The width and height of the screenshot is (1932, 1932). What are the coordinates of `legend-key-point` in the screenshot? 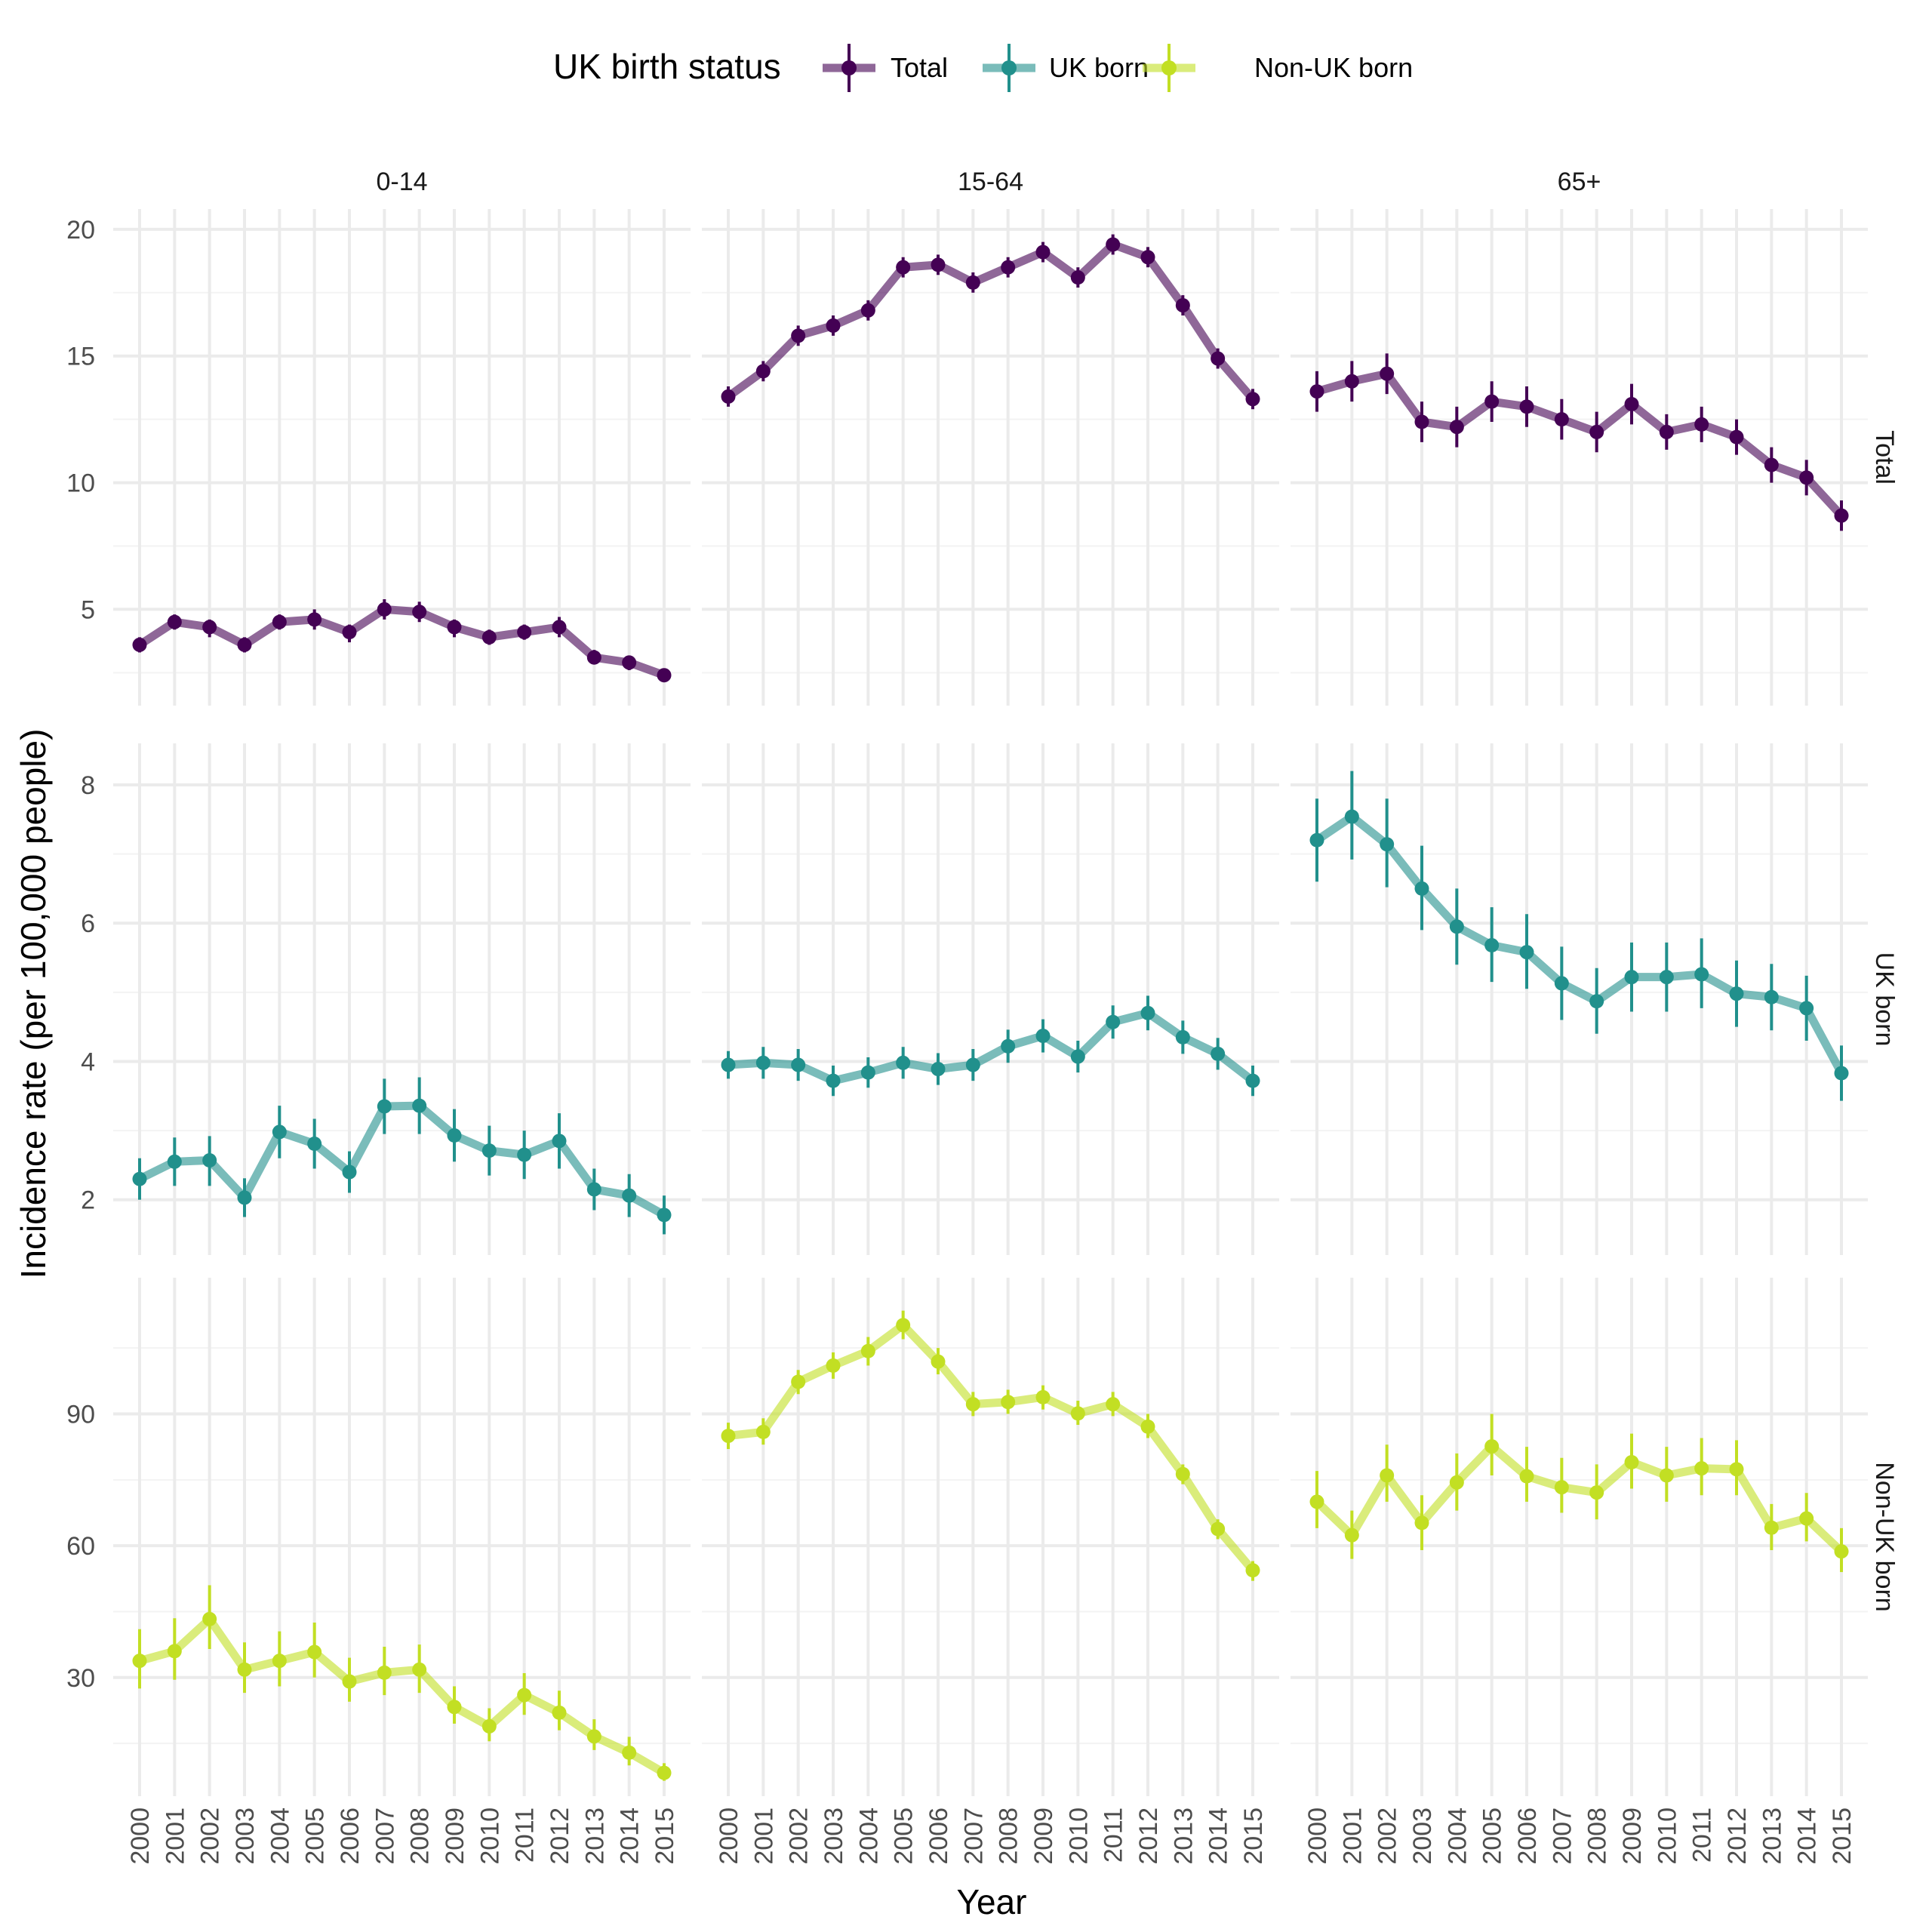 It's located at (849, 67).